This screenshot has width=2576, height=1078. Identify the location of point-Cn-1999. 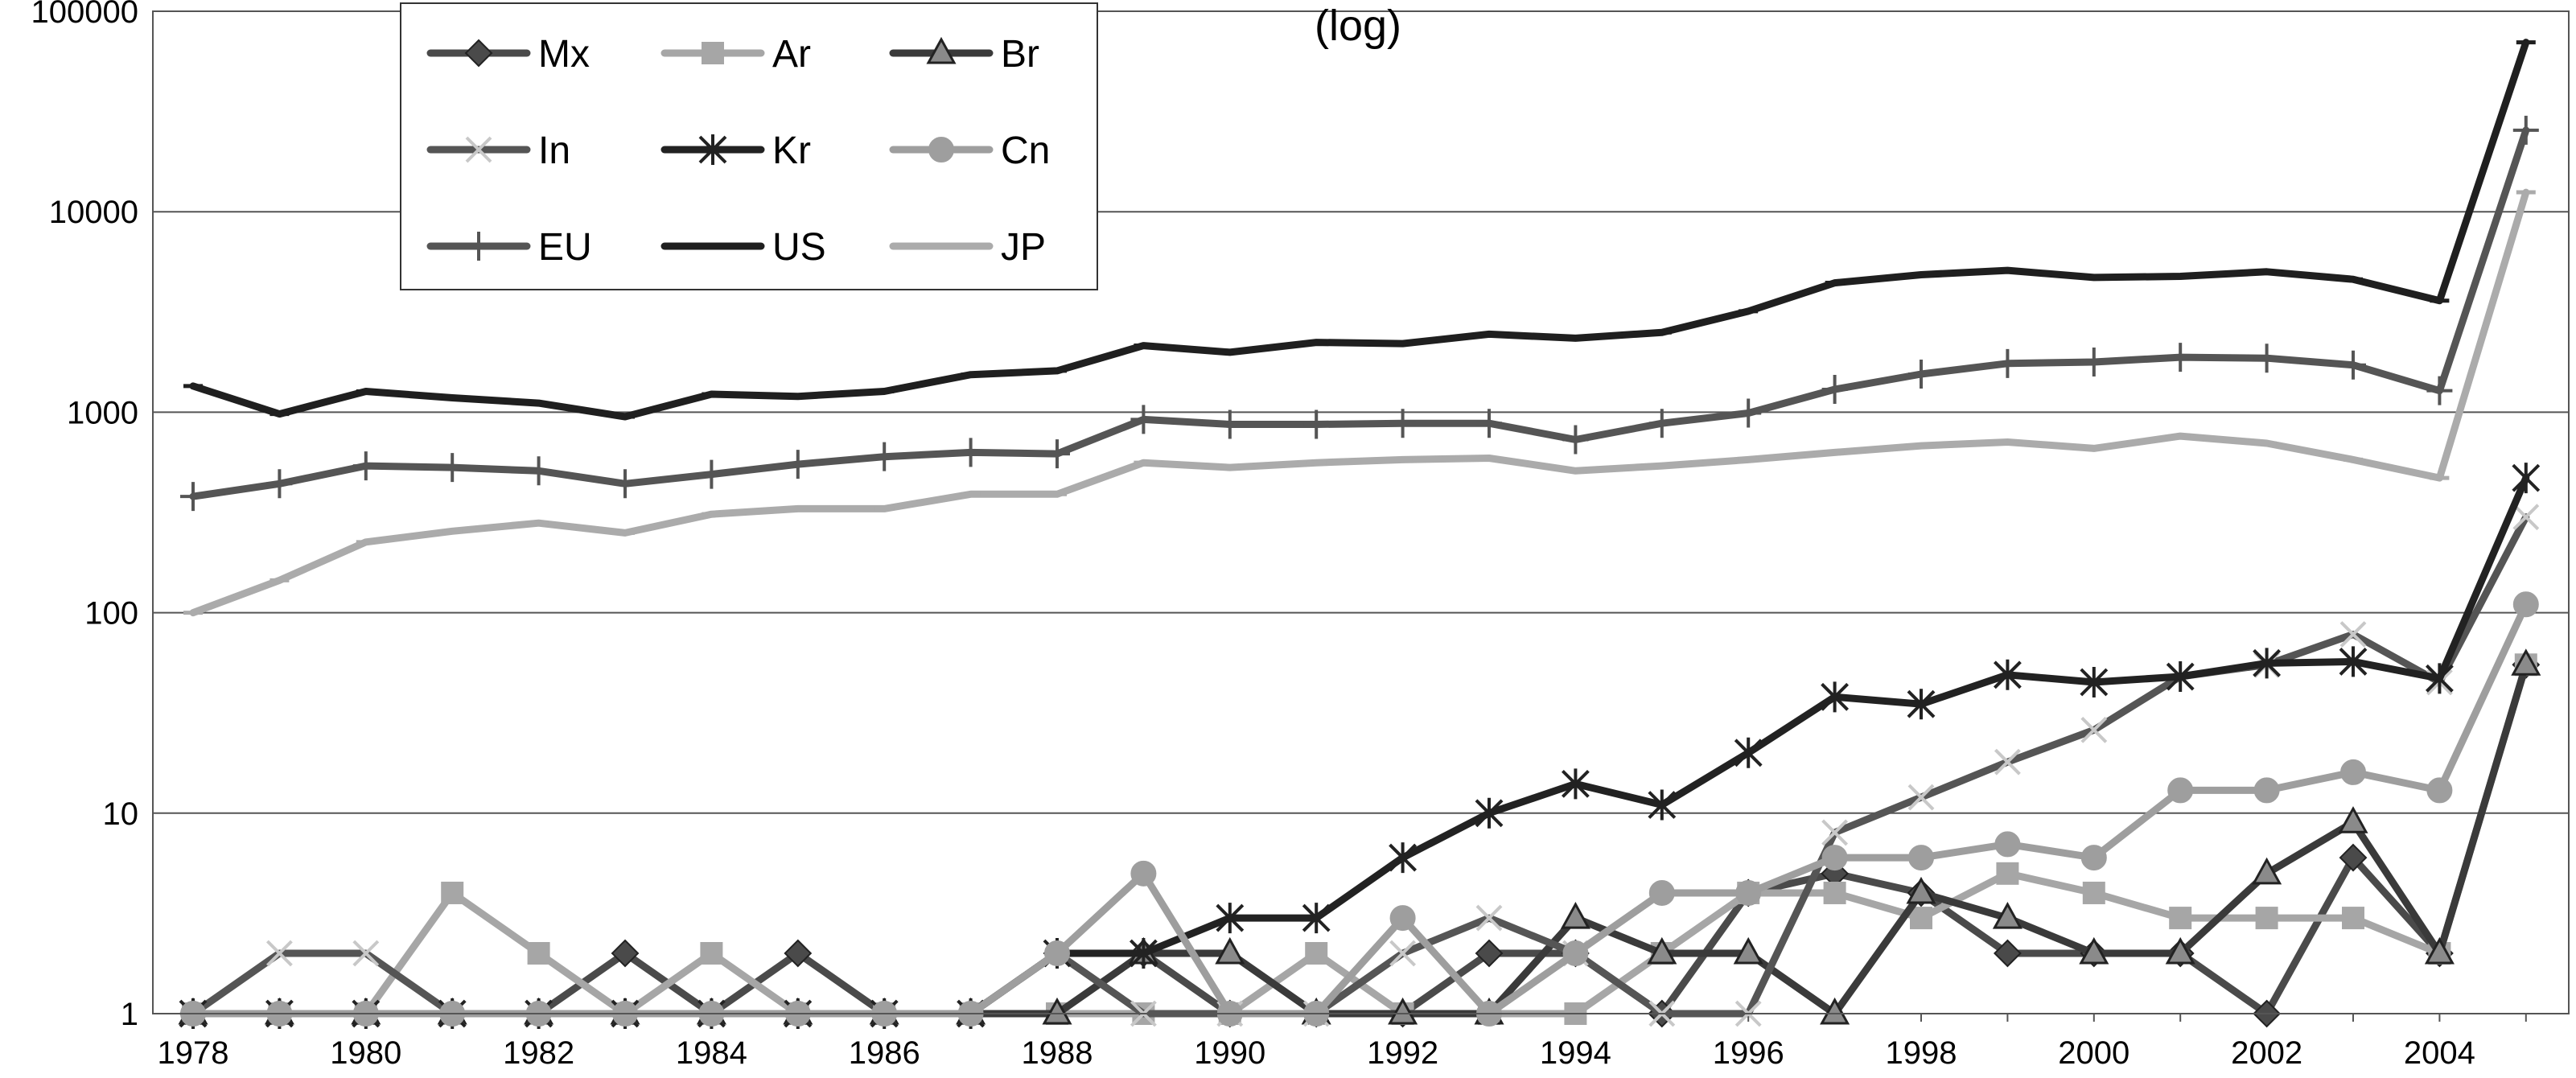
(2007, 844).